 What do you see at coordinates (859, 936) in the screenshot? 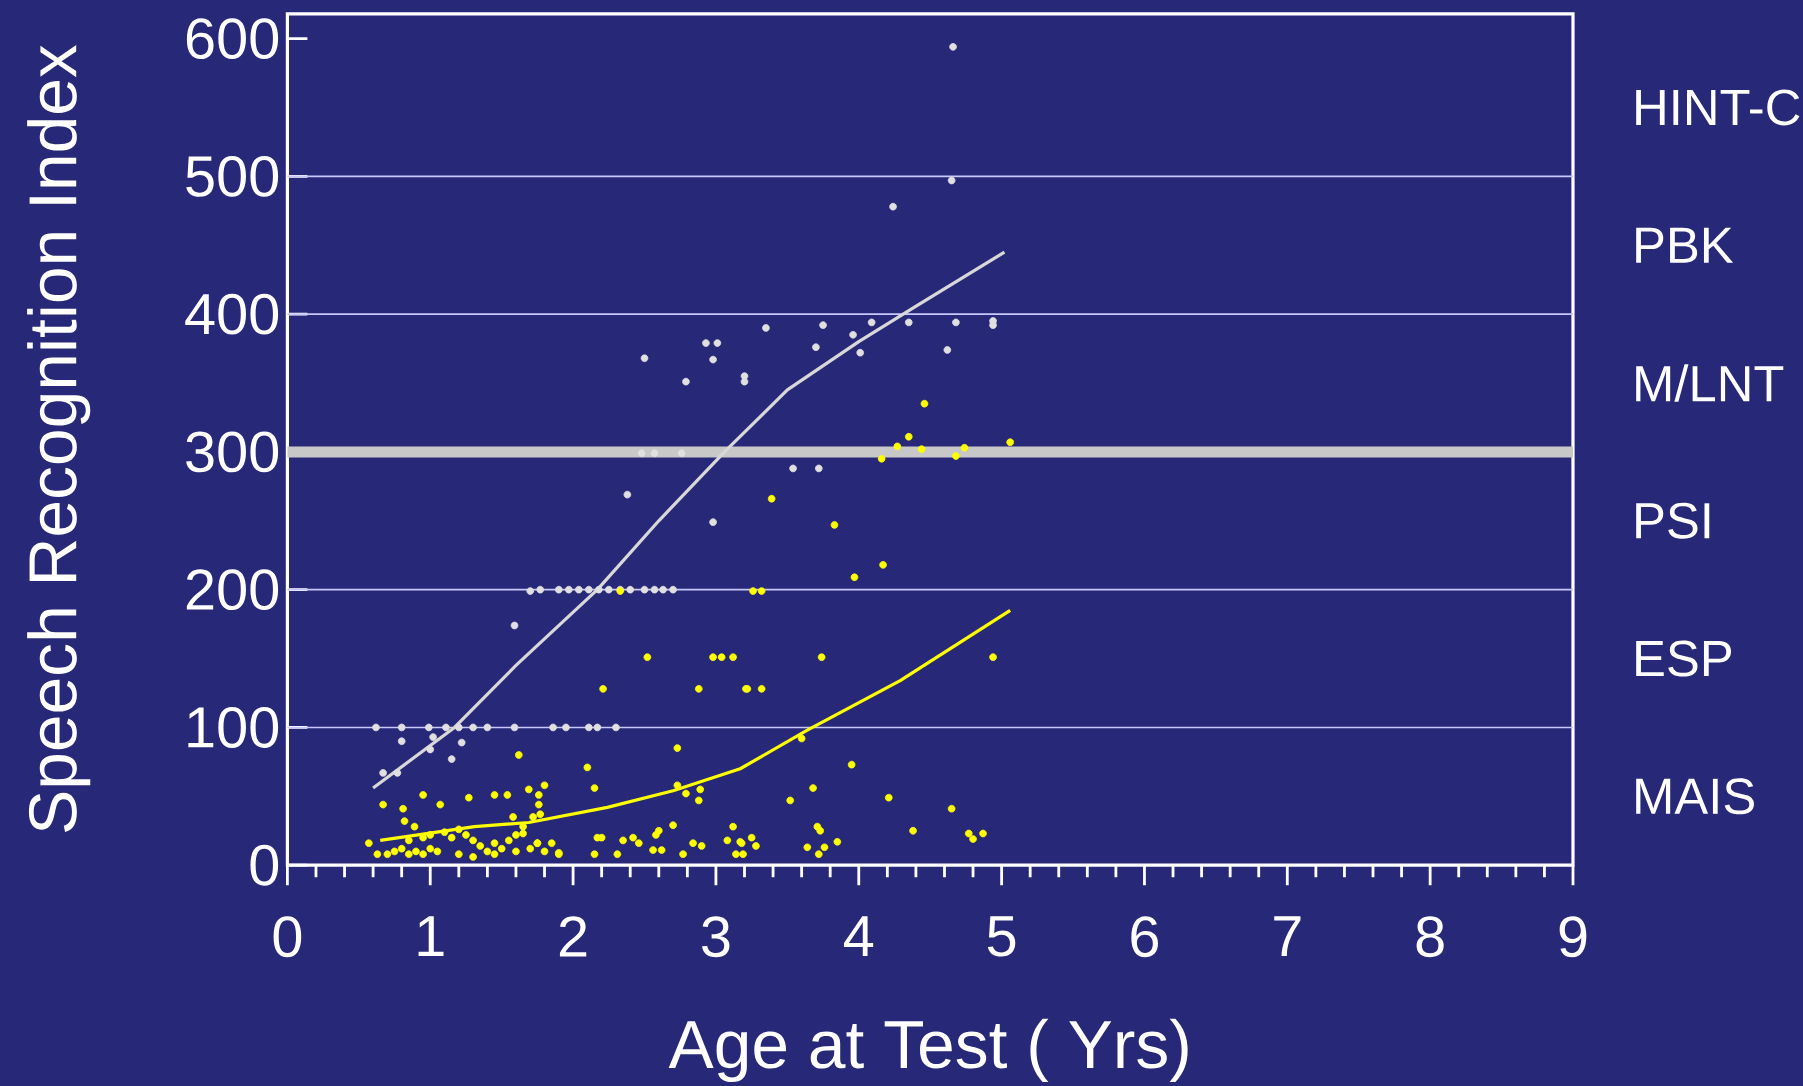
I see `x-tick-label: 4` at bounding box center [859, 936].